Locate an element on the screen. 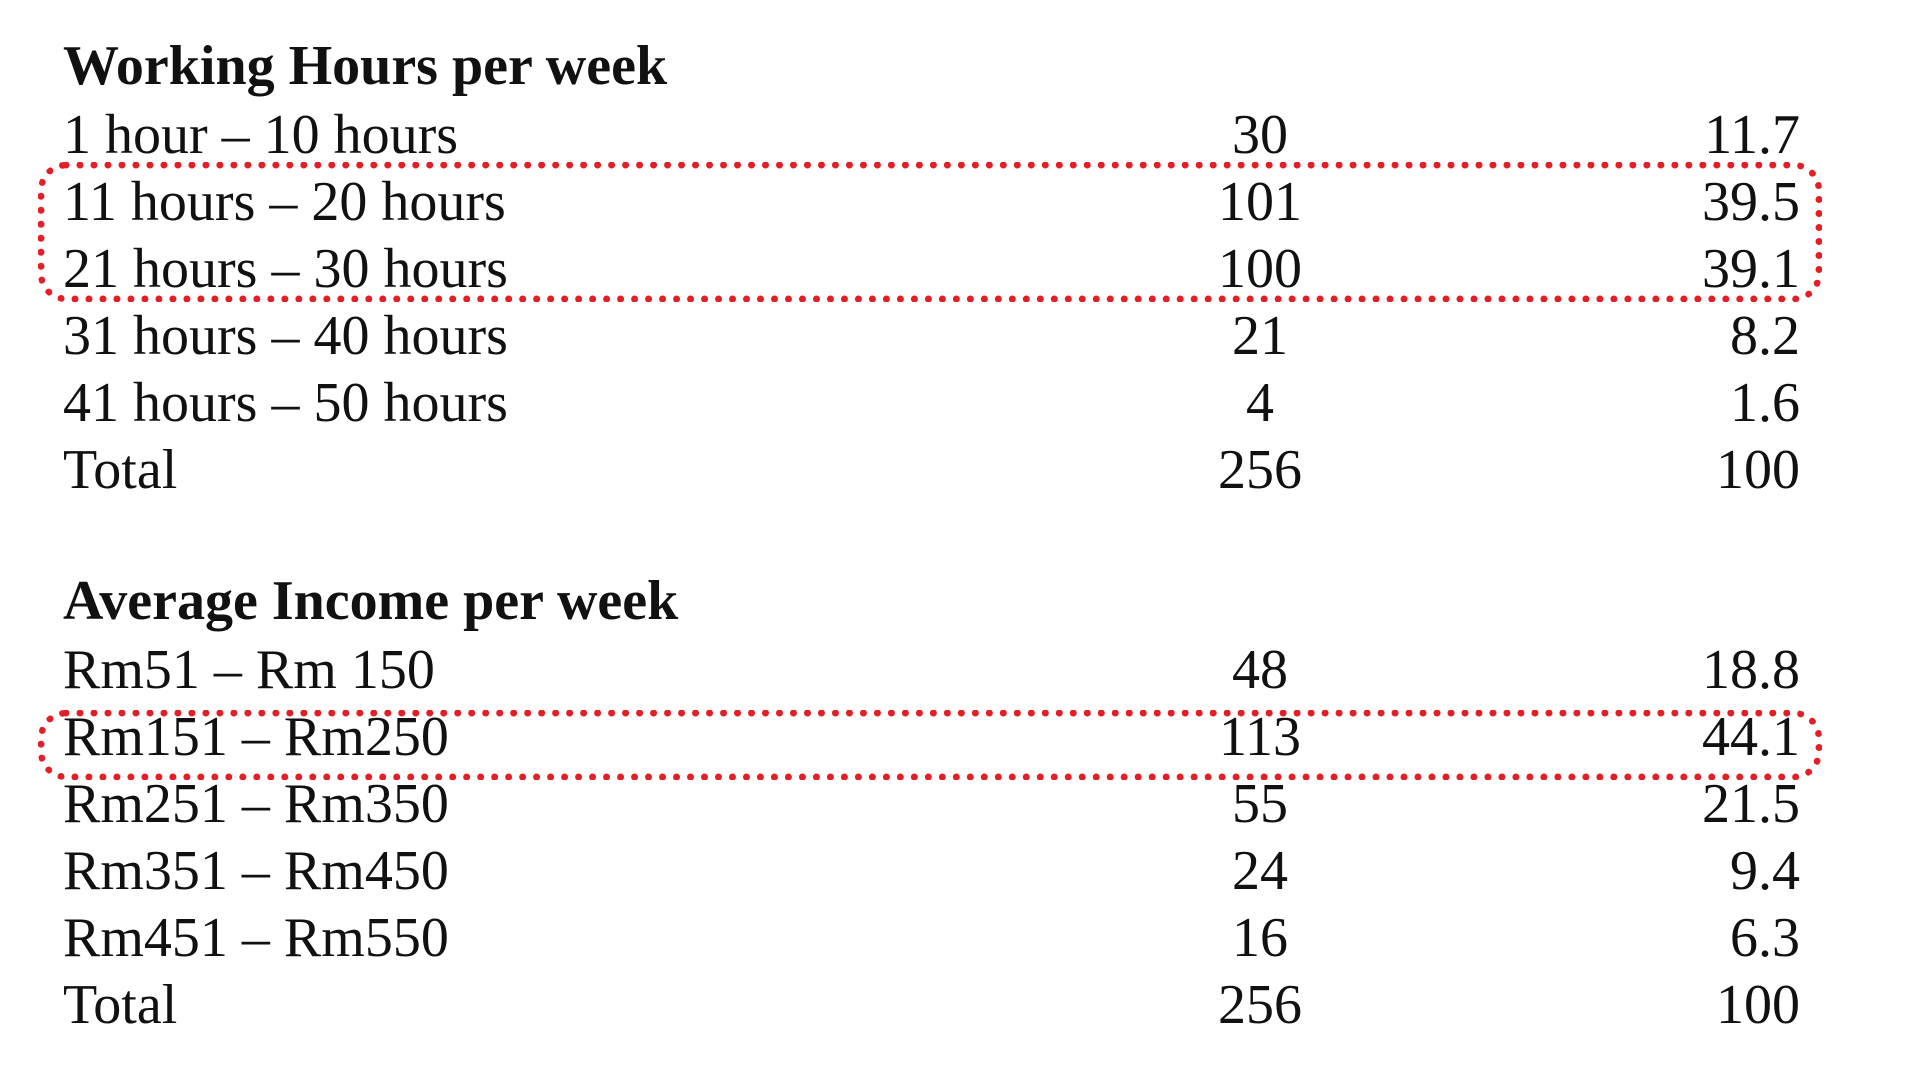  income-title: Average Income per week is located at coordinates (371, 601).